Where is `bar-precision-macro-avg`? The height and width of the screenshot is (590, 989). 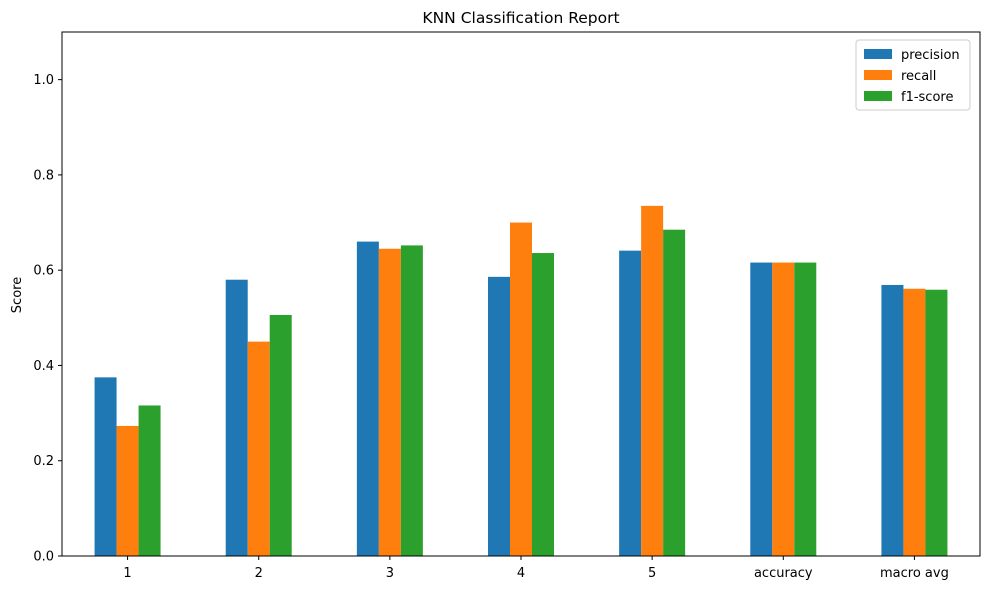
bar-precision-macro-avg is located at coordinates (892, 420).